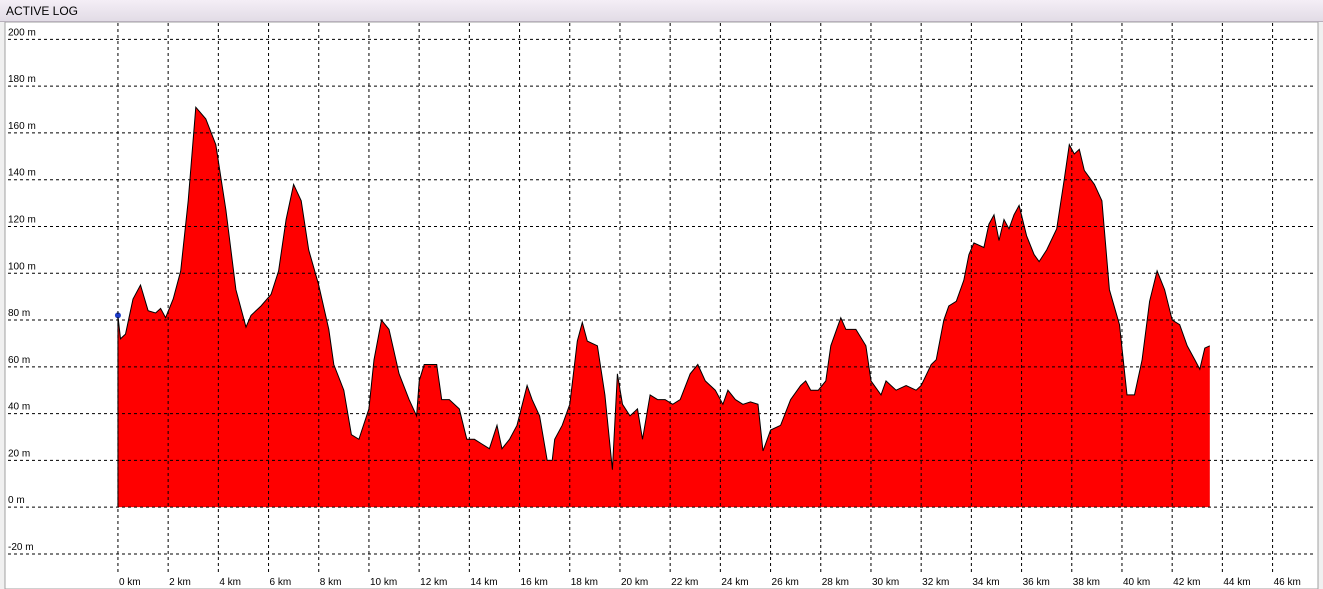 The image size is (1323, 589). Describe the element at coordinates (684, 582) in the screenshot. I see `x-tick-label: 22 km` at that location.